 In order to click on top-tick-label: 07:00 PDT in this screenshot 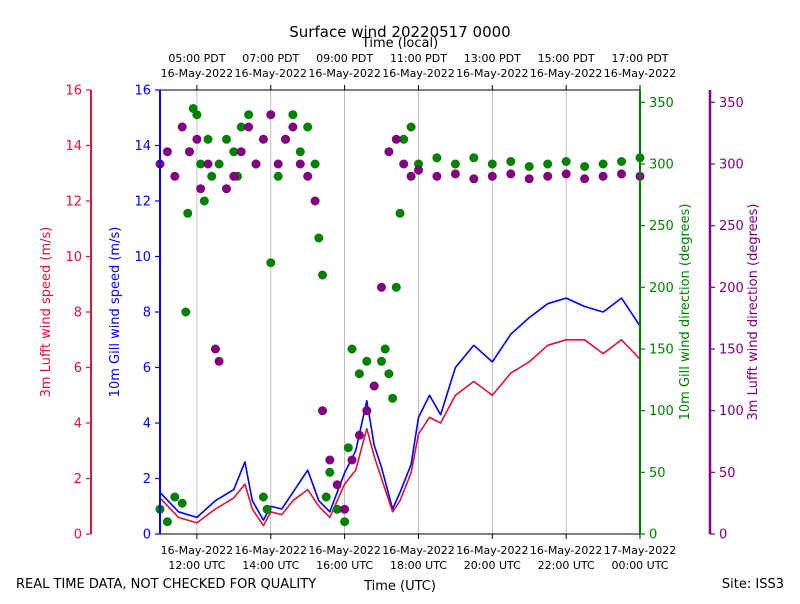, I will do `click(270, 58)`.